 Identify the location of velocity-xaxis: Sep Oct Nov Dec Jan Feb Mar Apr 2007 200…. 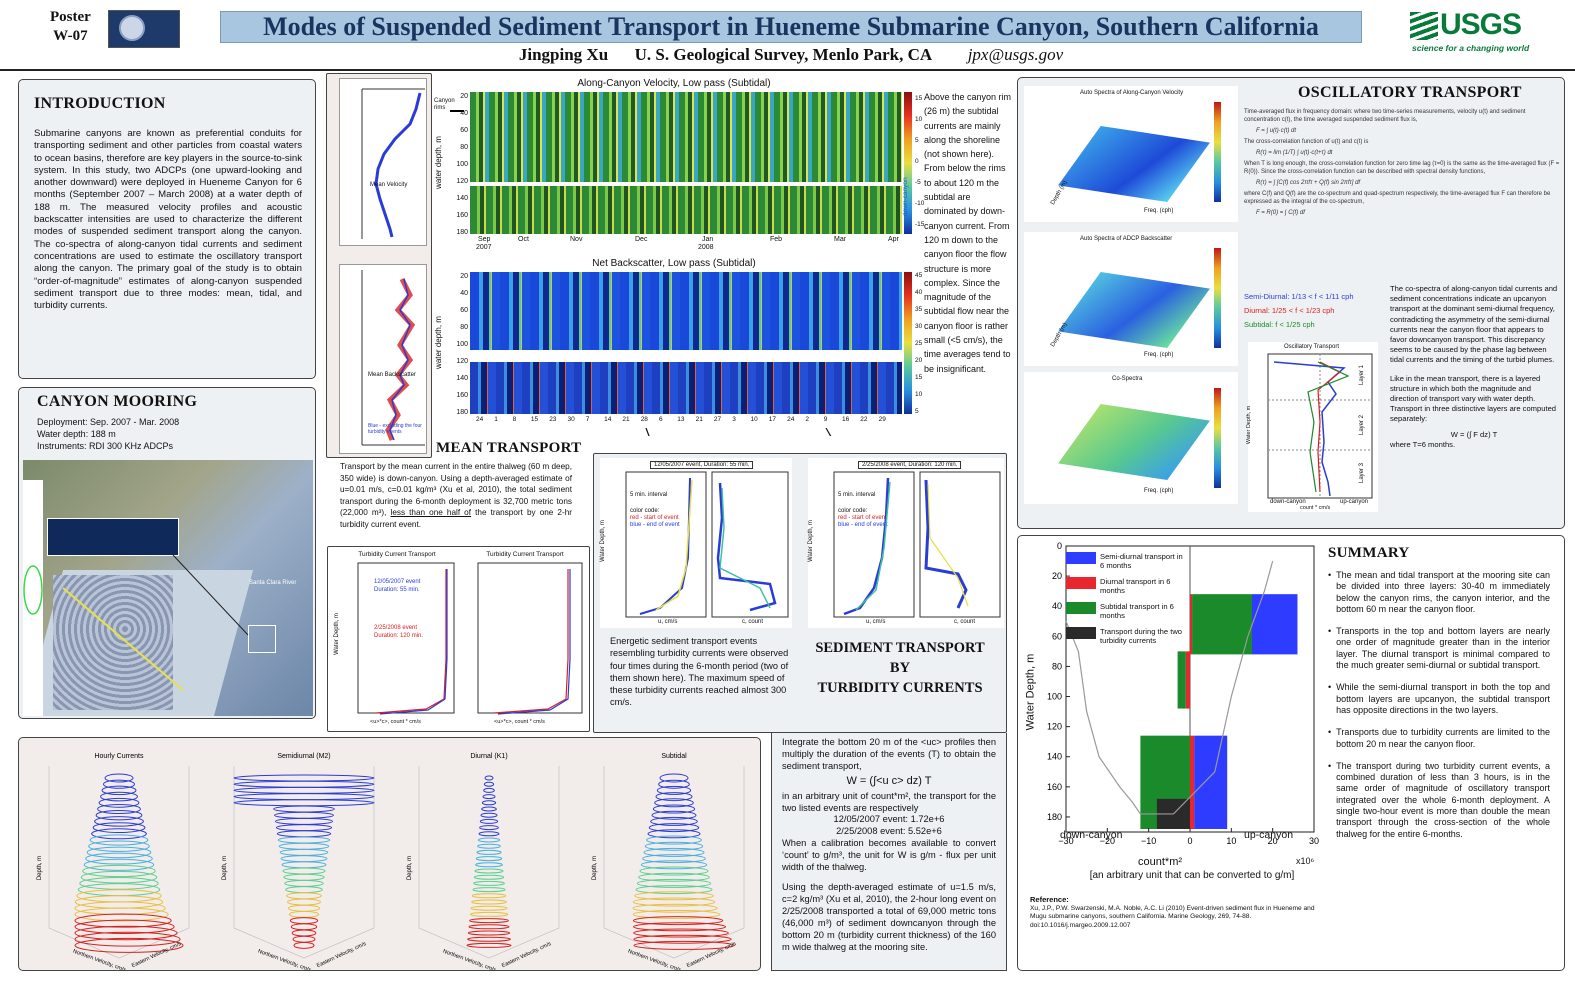
(687, 243).